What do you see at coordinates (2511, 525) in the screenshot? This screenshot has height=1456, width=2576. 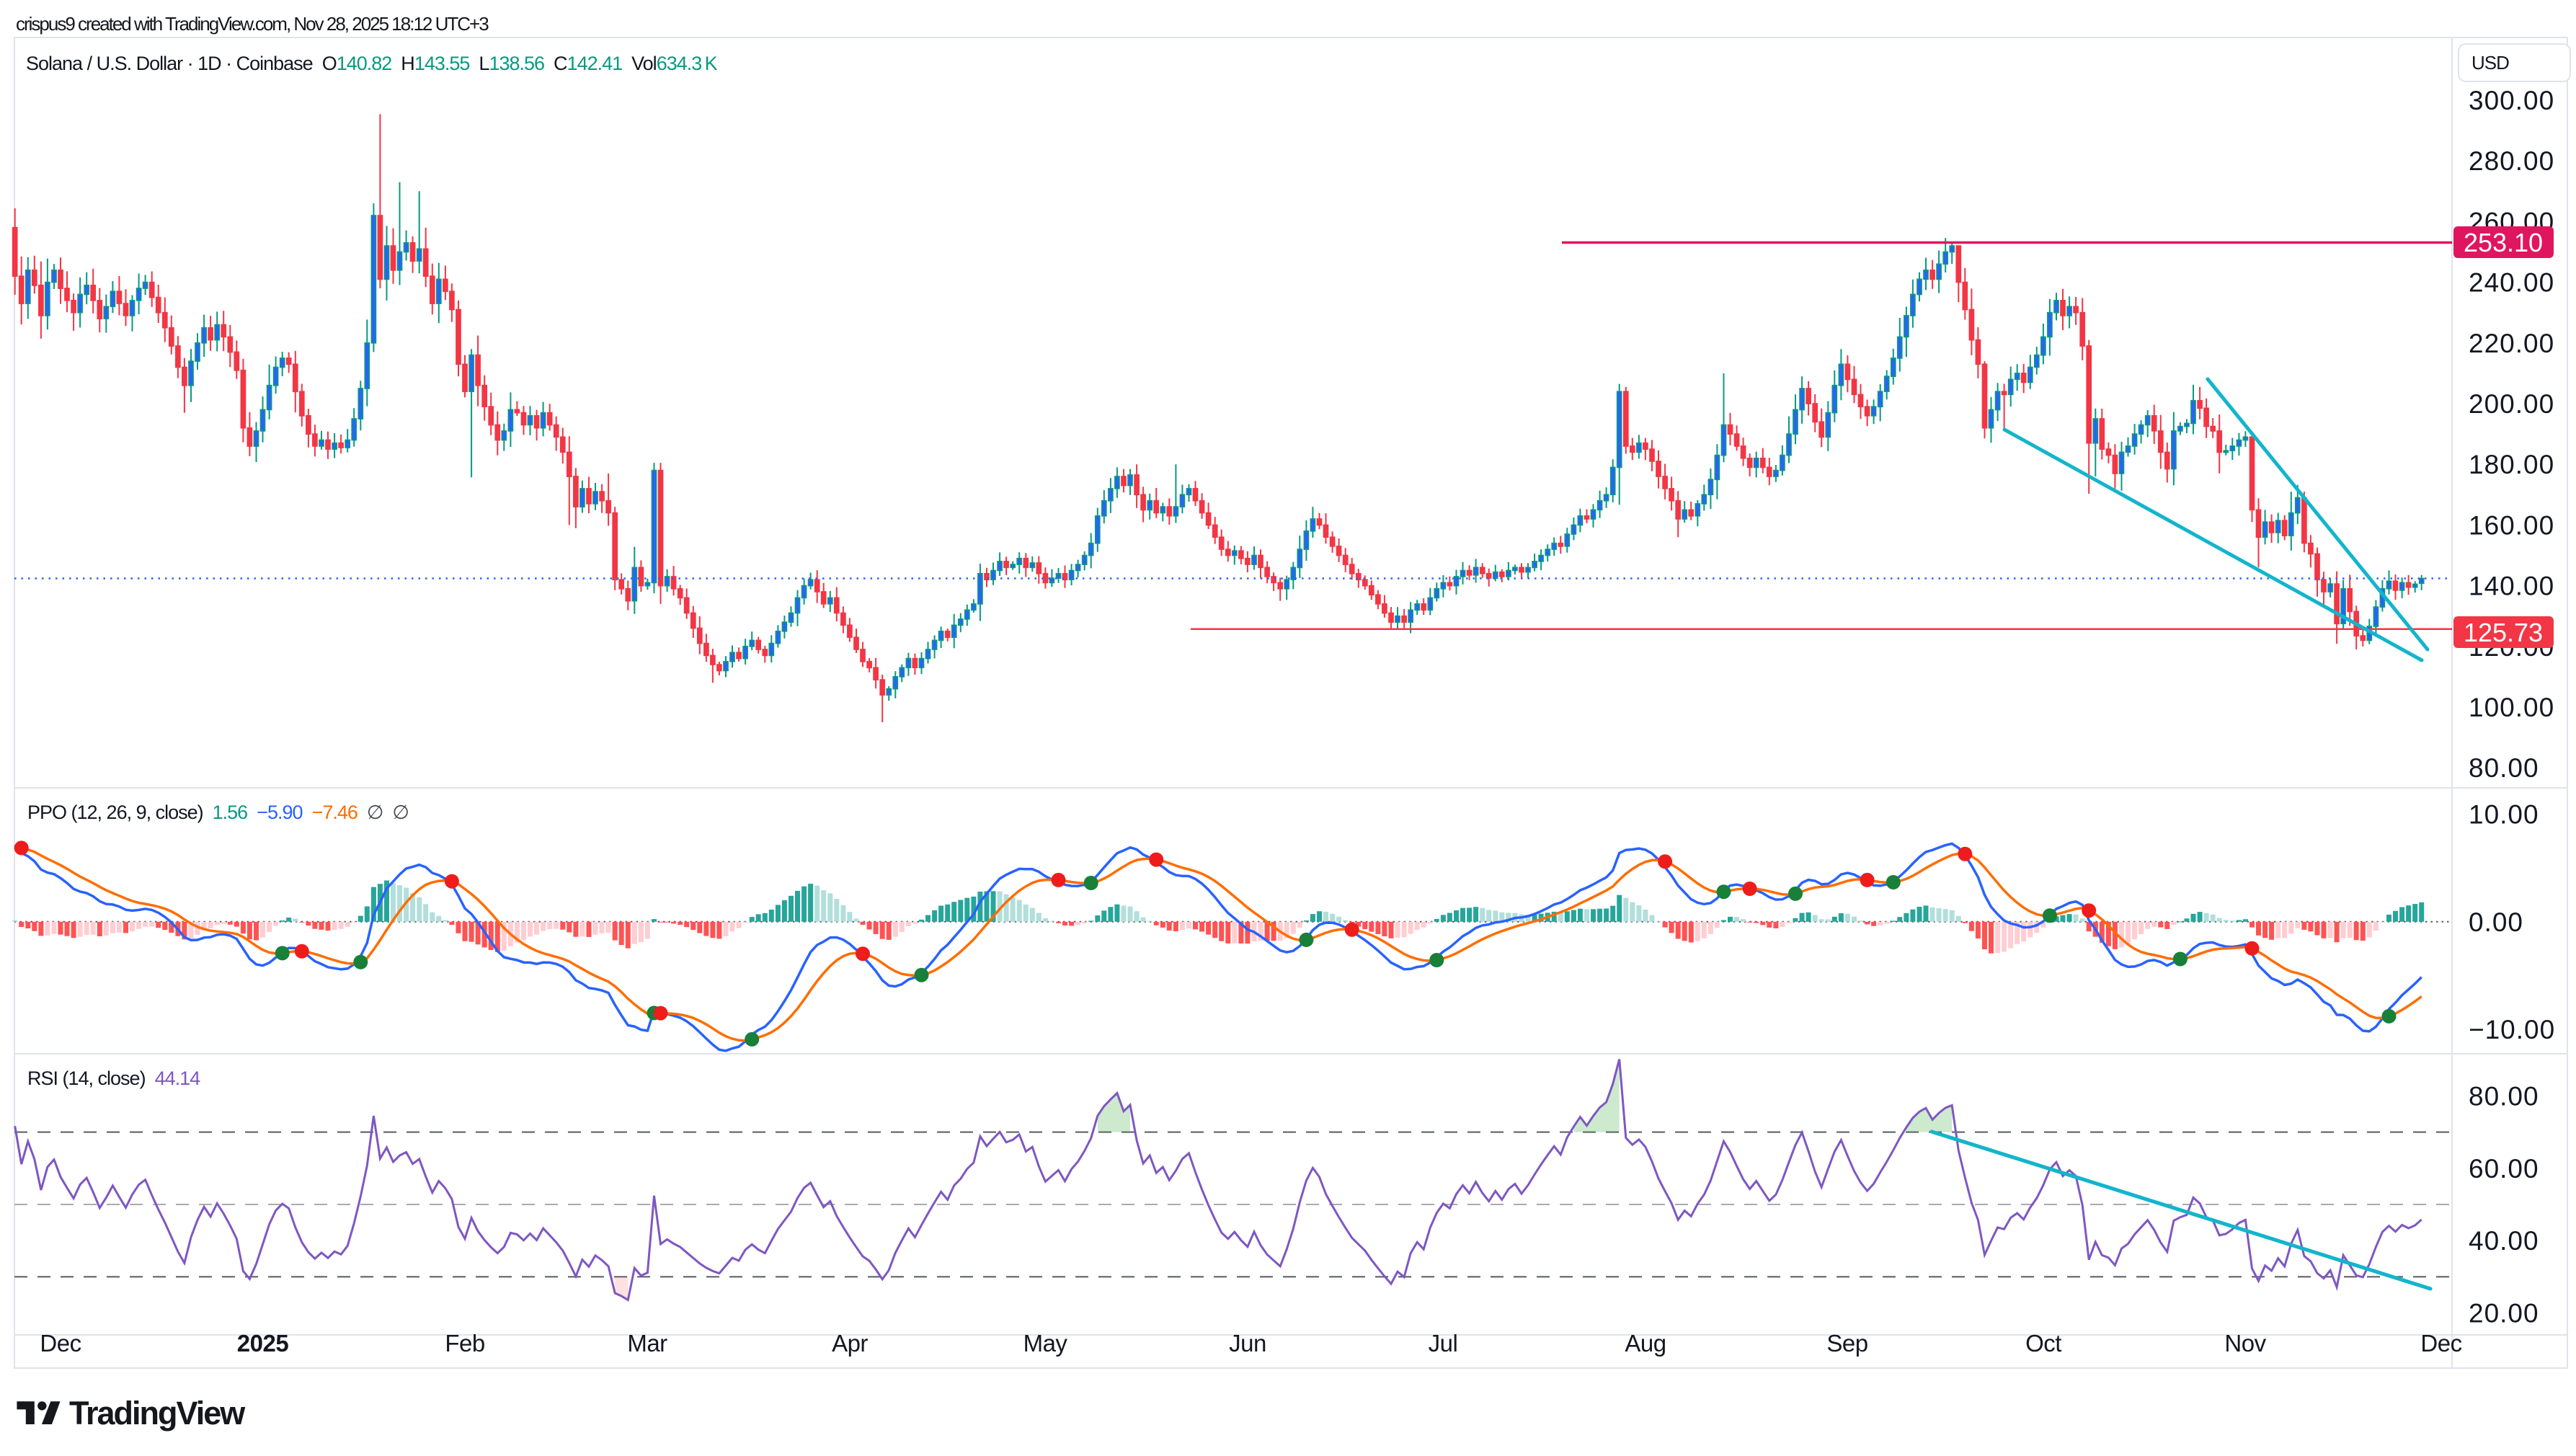 I see `svg-text: 160.00` at bounding box center [2511, 525].